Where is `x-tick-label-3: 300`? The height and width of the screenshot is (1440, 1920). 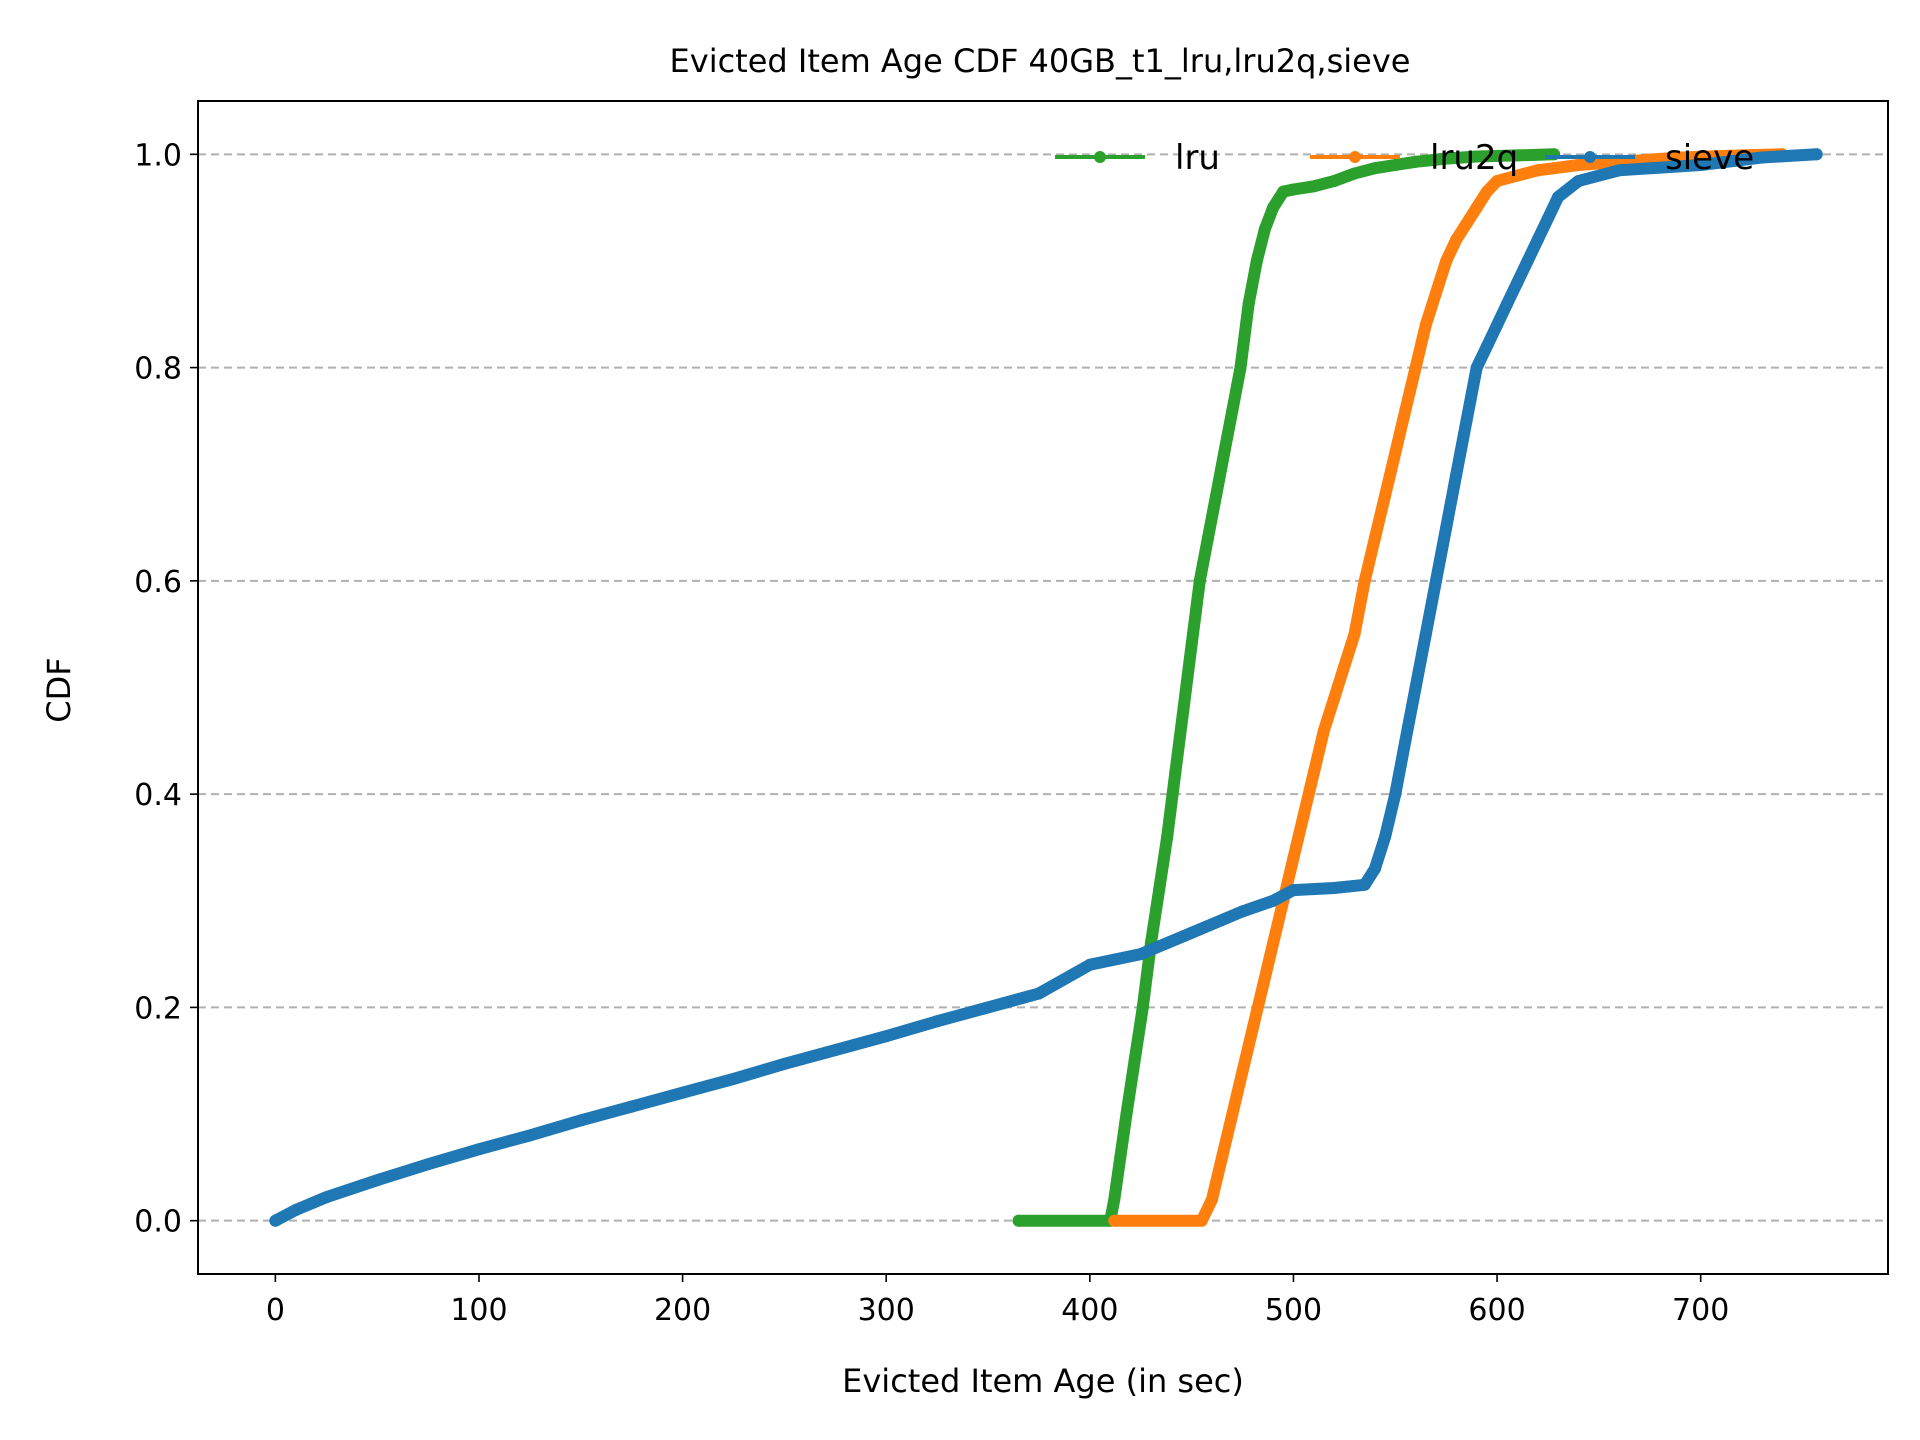 x-tick-label-3: 300 is located at coordinates (886, 1310).